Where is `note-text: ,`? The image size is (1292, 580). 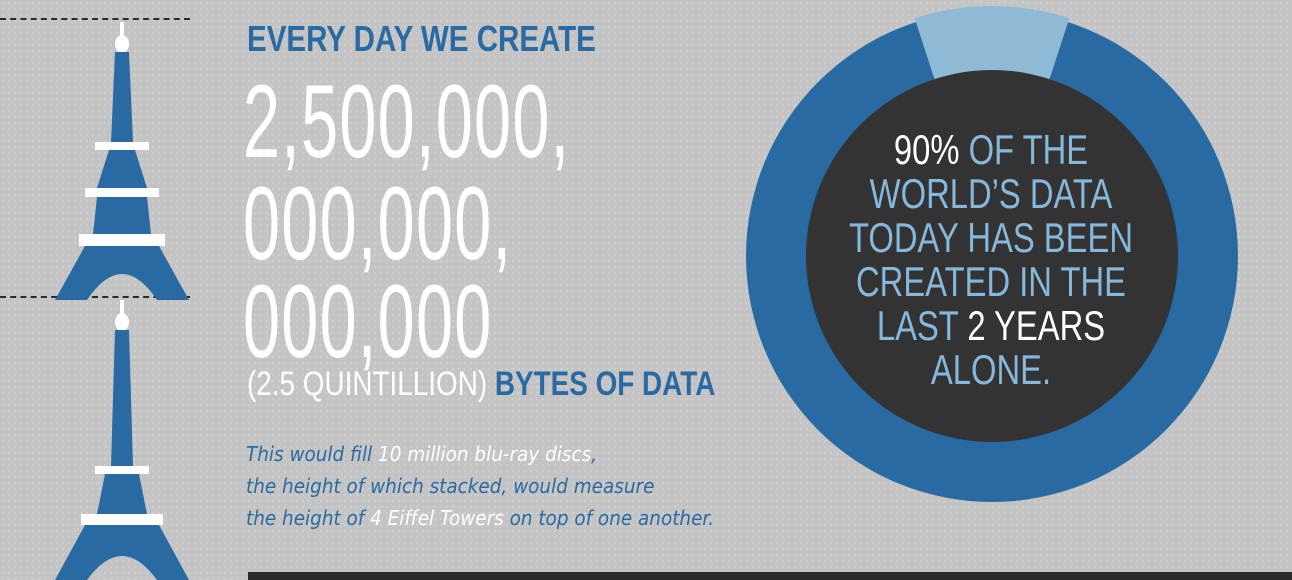
note-text: , is located at coordinates (594, 454).